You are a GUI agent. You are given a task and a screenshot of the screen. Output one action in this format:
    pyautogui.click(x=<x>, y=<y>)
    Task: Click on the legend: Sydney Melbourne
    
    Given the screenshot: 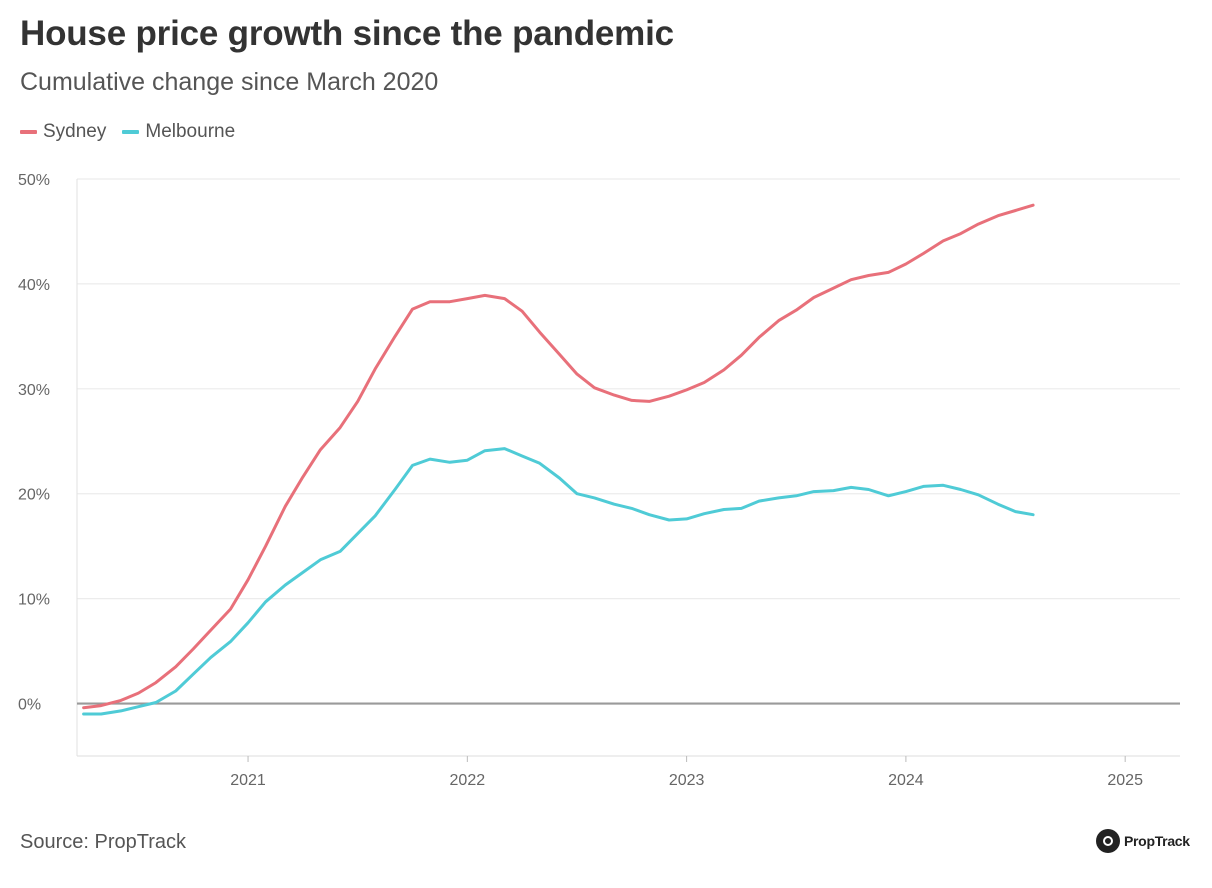 What is the action you would take?
    pyautogui.click(x=135, y=132)
    